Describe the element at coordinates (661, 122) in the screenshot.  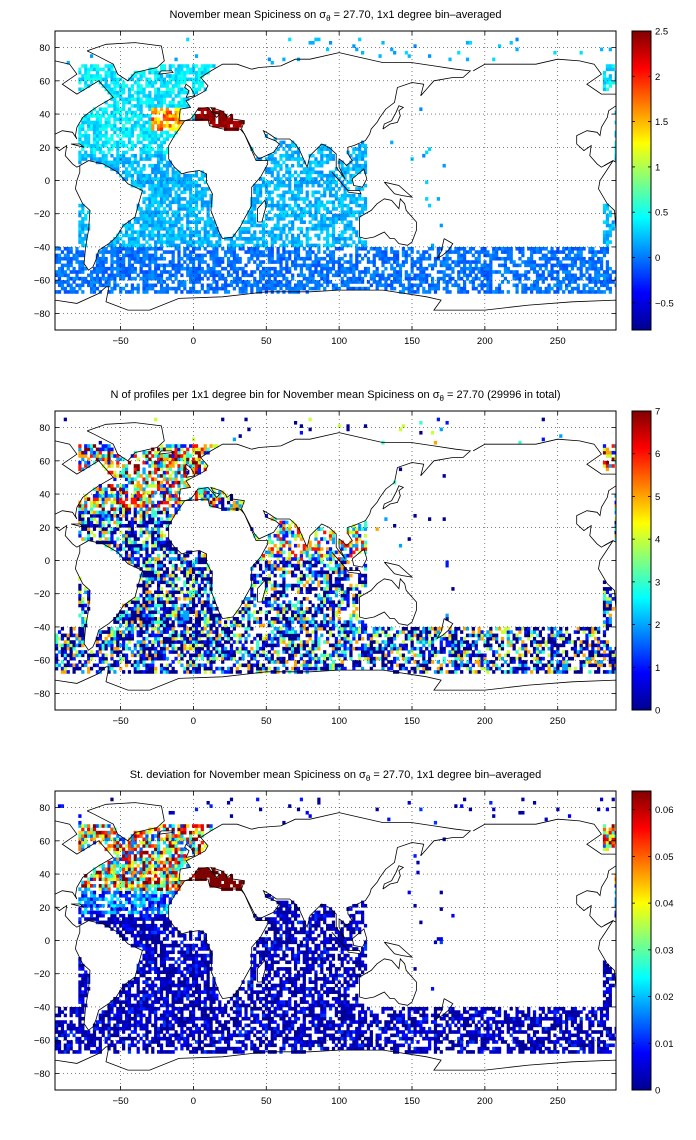
I see `colorbar-tick-label: 1.5` at that location.